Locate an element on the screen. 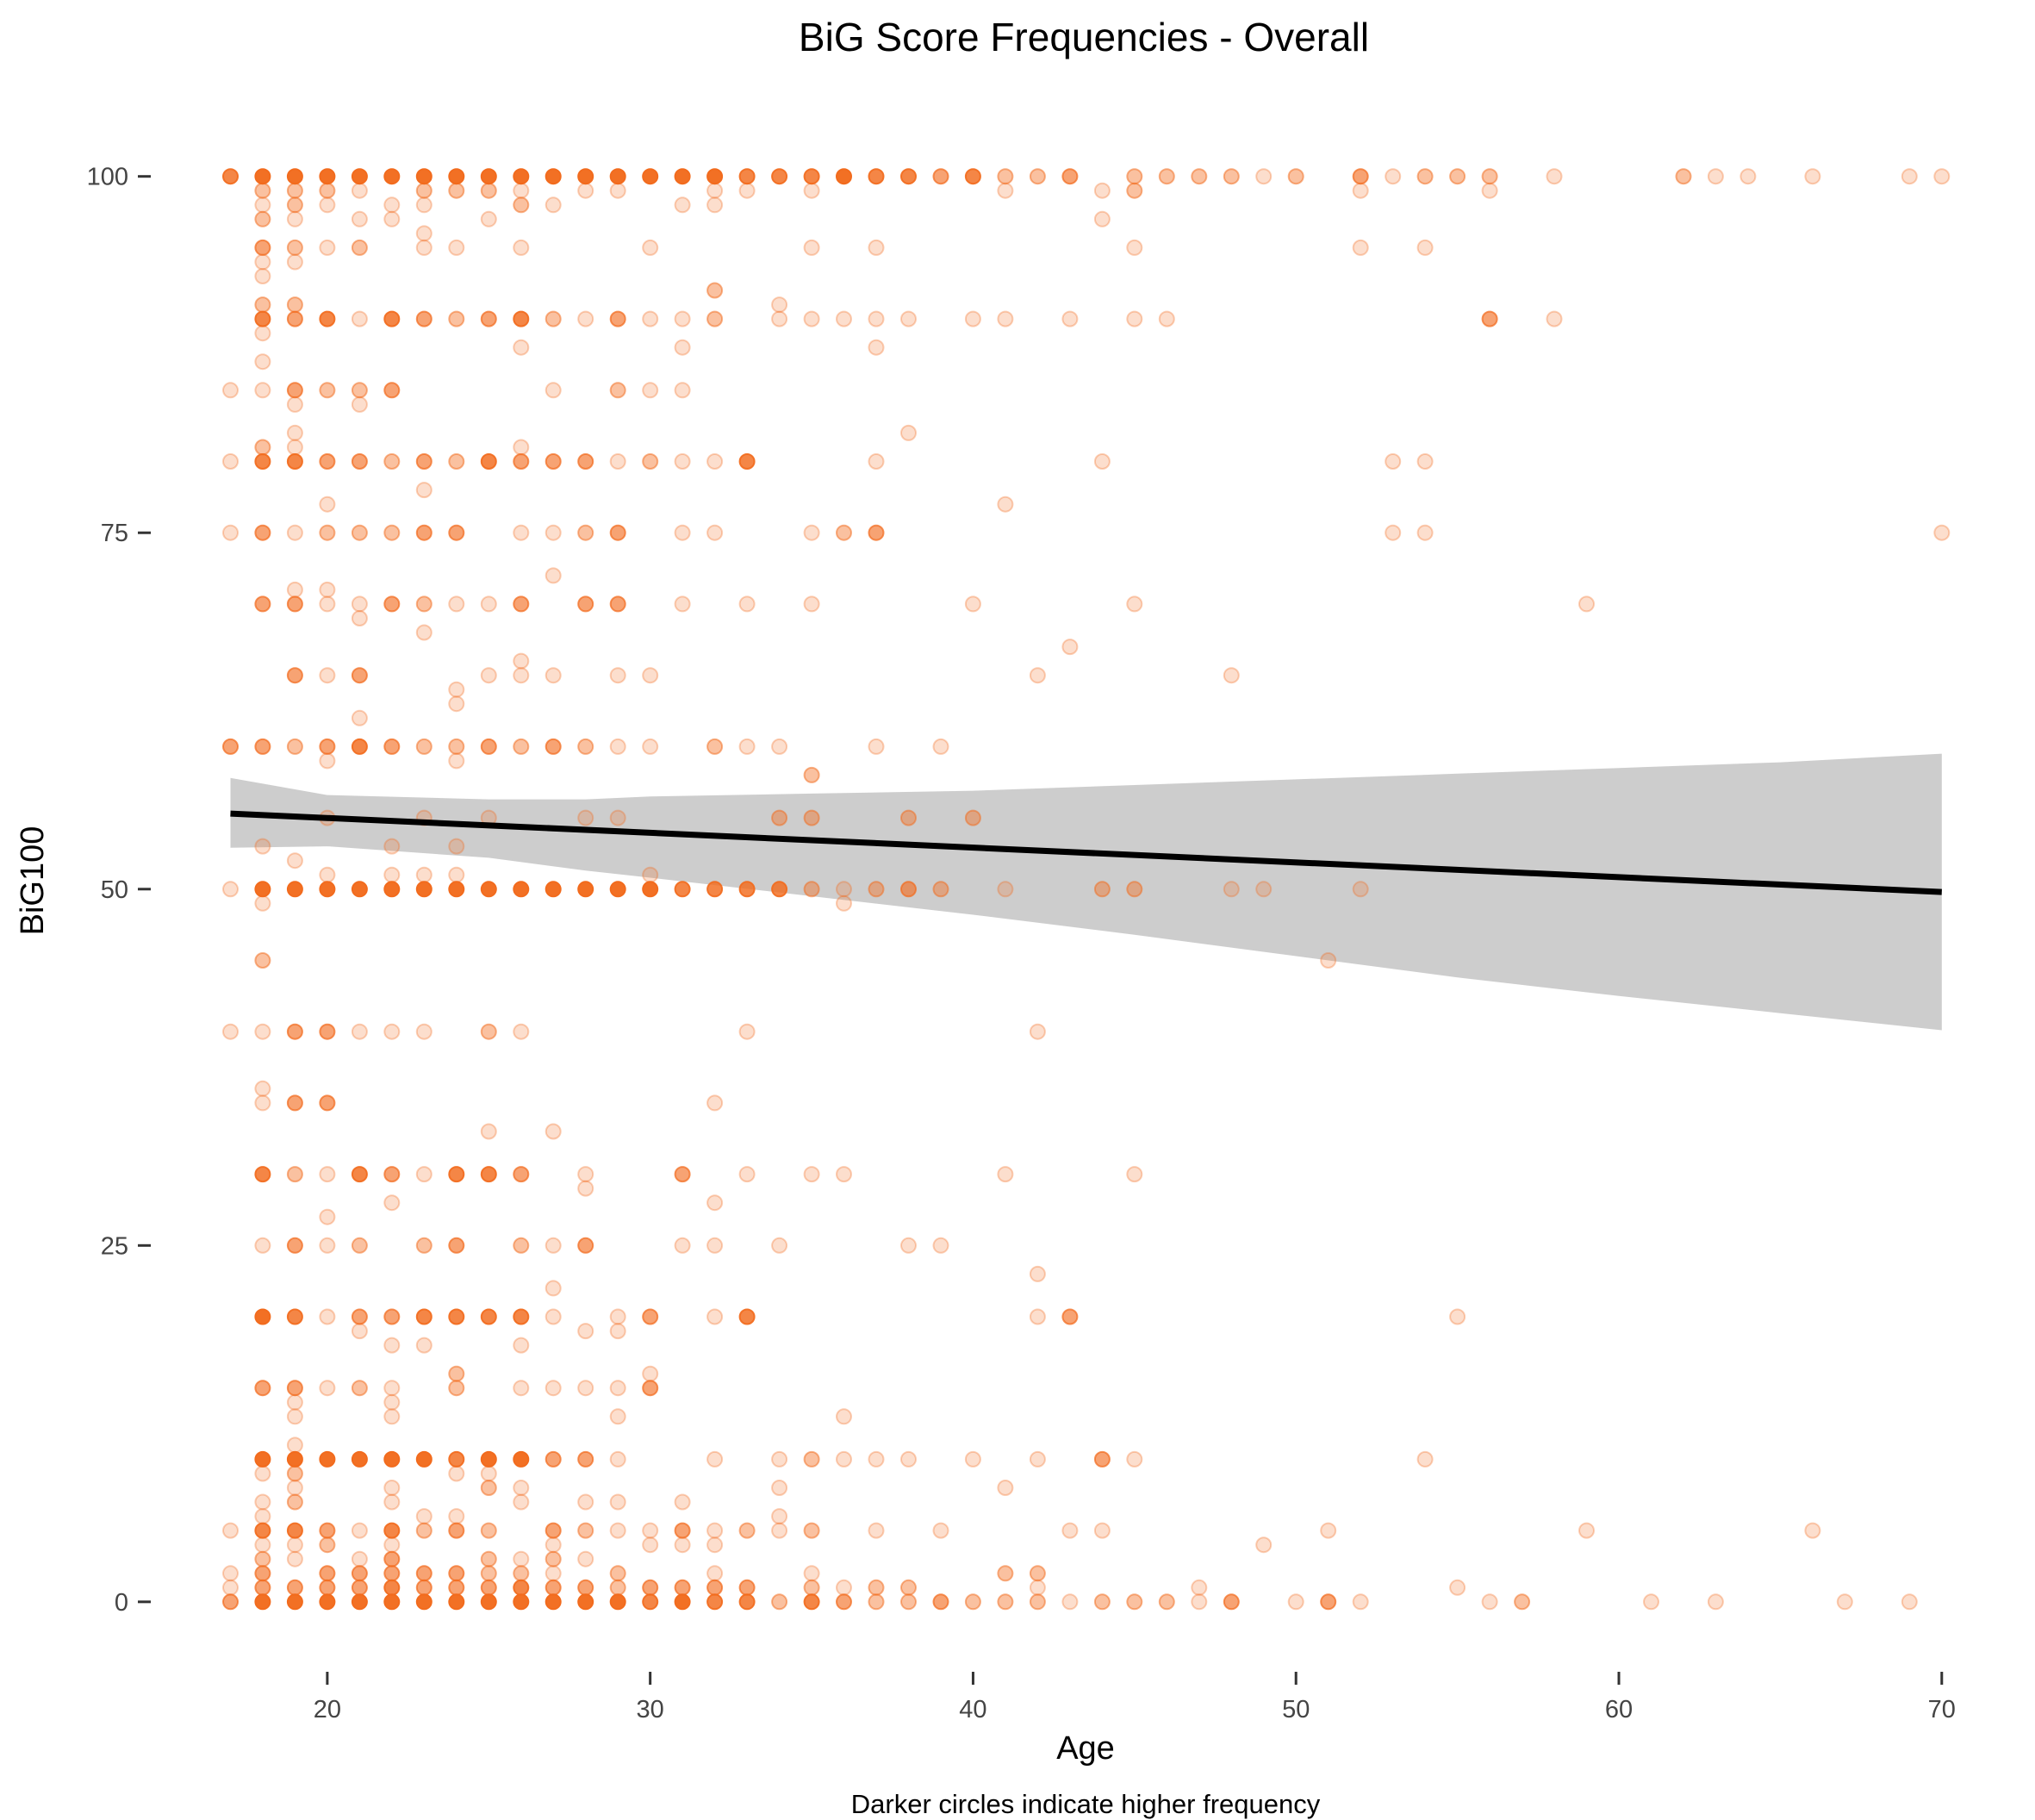 Image resolution: width=2035 pixels, height=1820 pixels. x-tick-label: 30 is located at coordinates (650, 1709).